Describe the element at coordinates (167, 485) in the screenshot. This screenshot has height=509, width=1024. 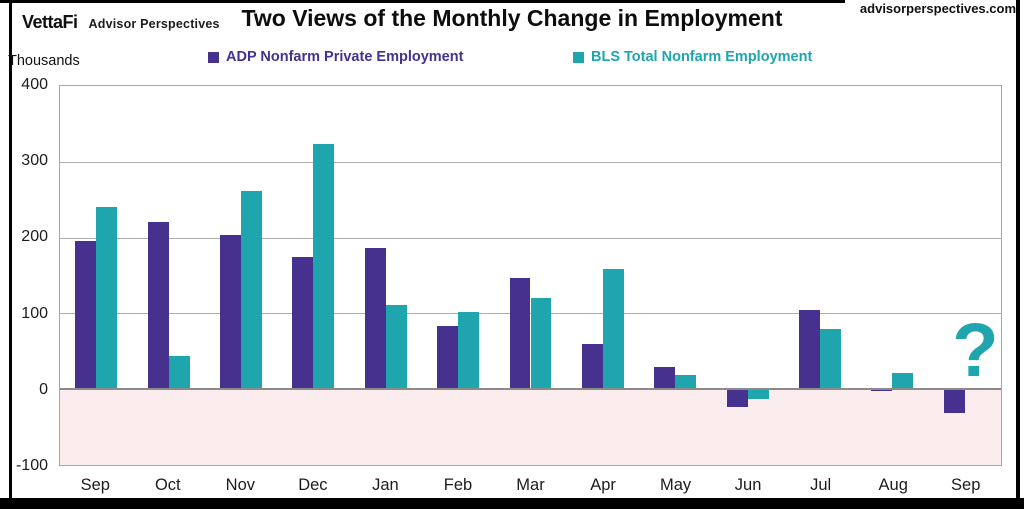
I see `x-tick-label: Oct` at that location.